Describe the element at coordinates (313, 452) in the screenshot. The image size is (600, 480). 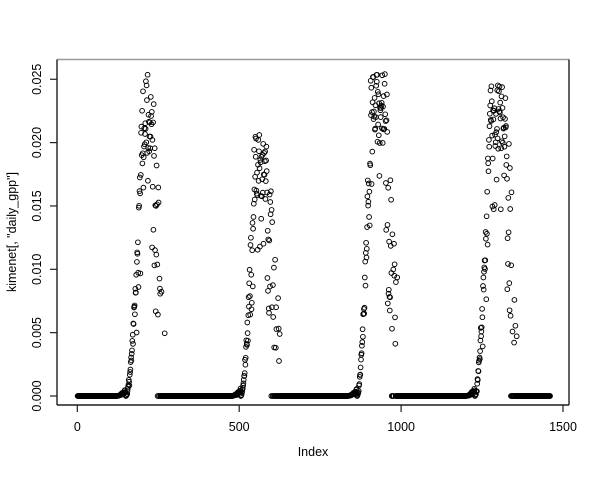
I see `x-axis-title: Index` at that location.